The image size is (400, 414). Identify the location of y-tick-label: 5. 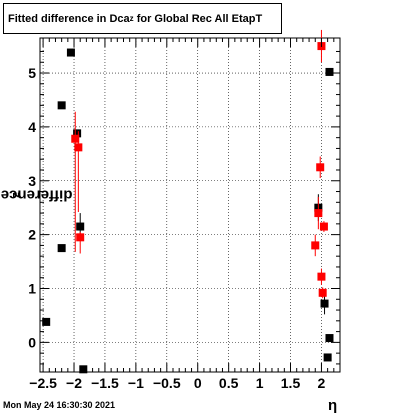
(32, 73).